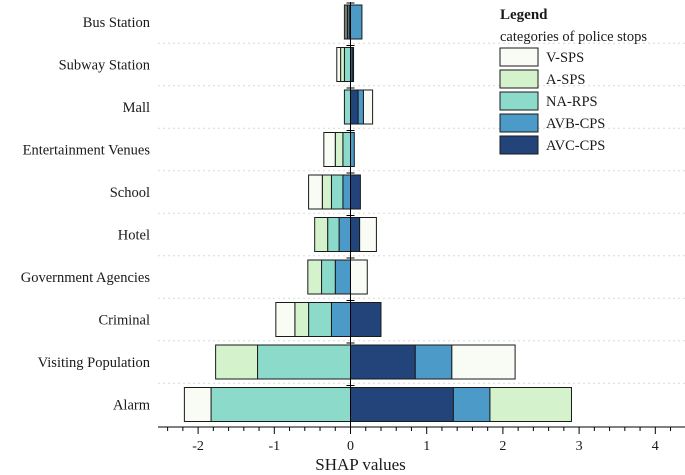 The width and height of the screenshot is (685, 475). Describe the element at coordinates (320, 319) in the screenshot. I see `bar-segment-criminal-na-rps` at that location.